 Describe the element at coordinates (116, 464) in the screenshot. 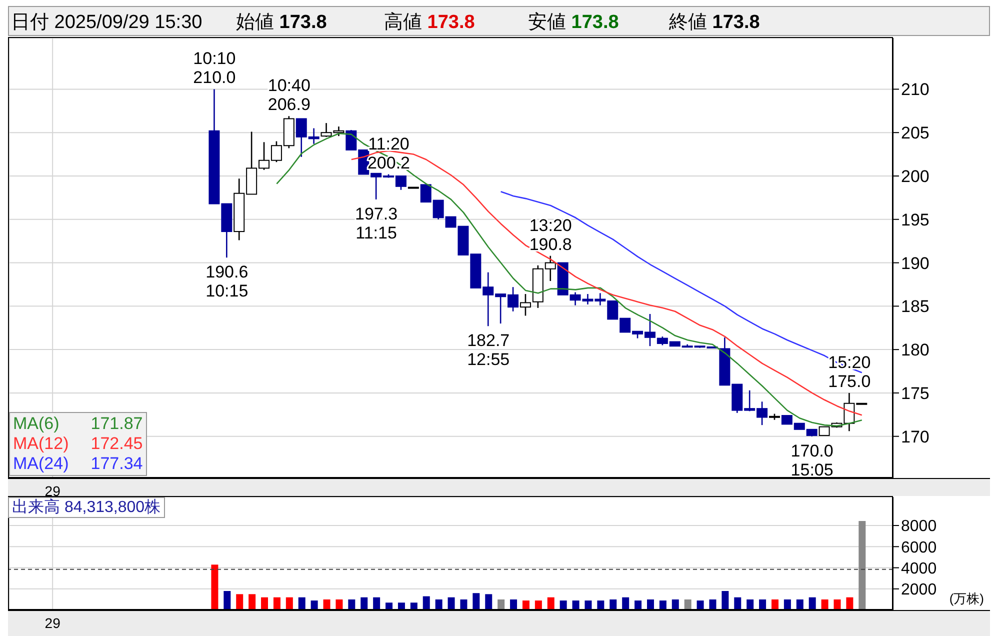

I see `annotation: 177.34` at that location.